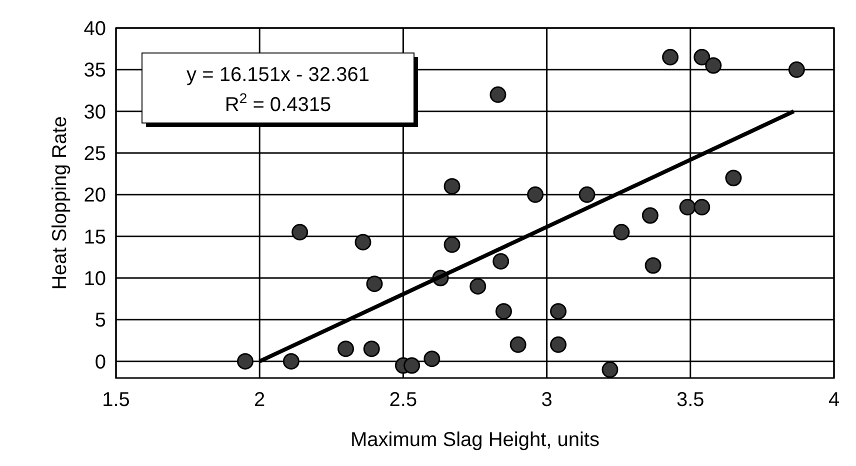  What do you see at coordinates (95, 195) in the screenshot?
I see `y-tick-label: 20` at bounding box center [95, 195].